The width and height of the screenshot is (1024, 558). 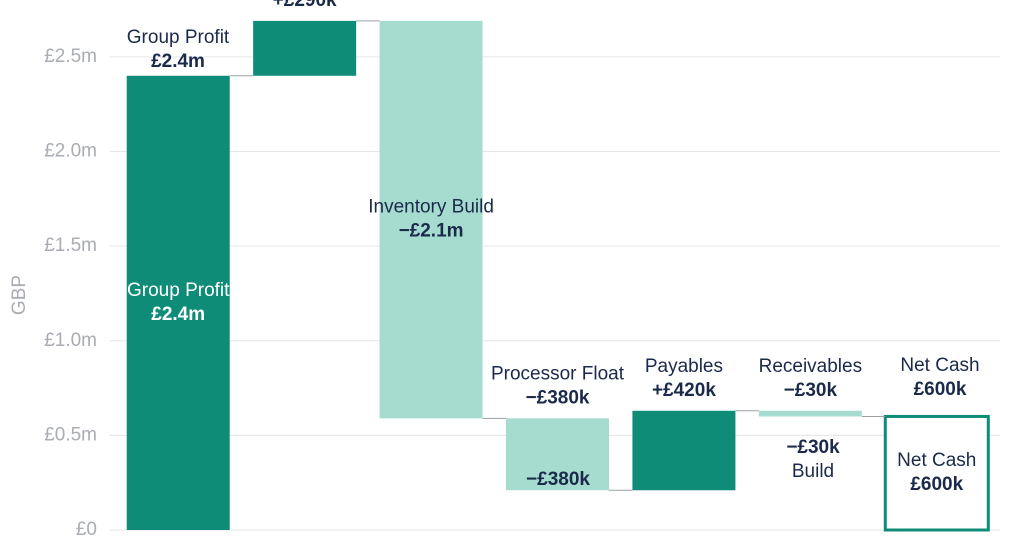 What do you see at coordinates (431, 231) in the screenshot?
I see `value-label: −£2.1m` at bounding box center [431, 231].